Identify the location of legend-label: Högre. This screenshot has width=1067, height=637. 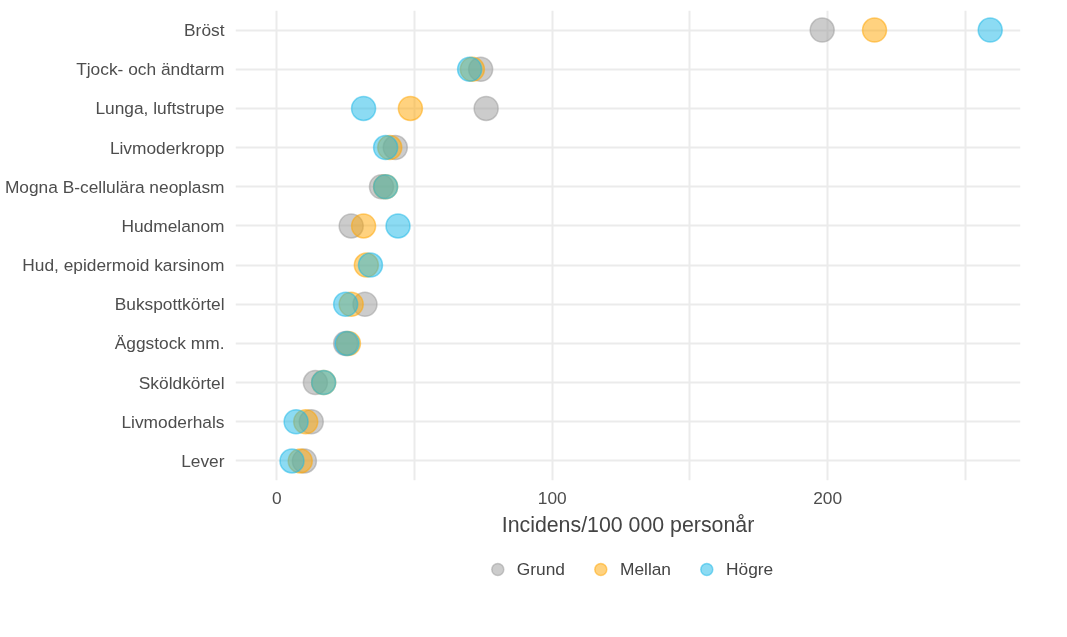
(750, 569).